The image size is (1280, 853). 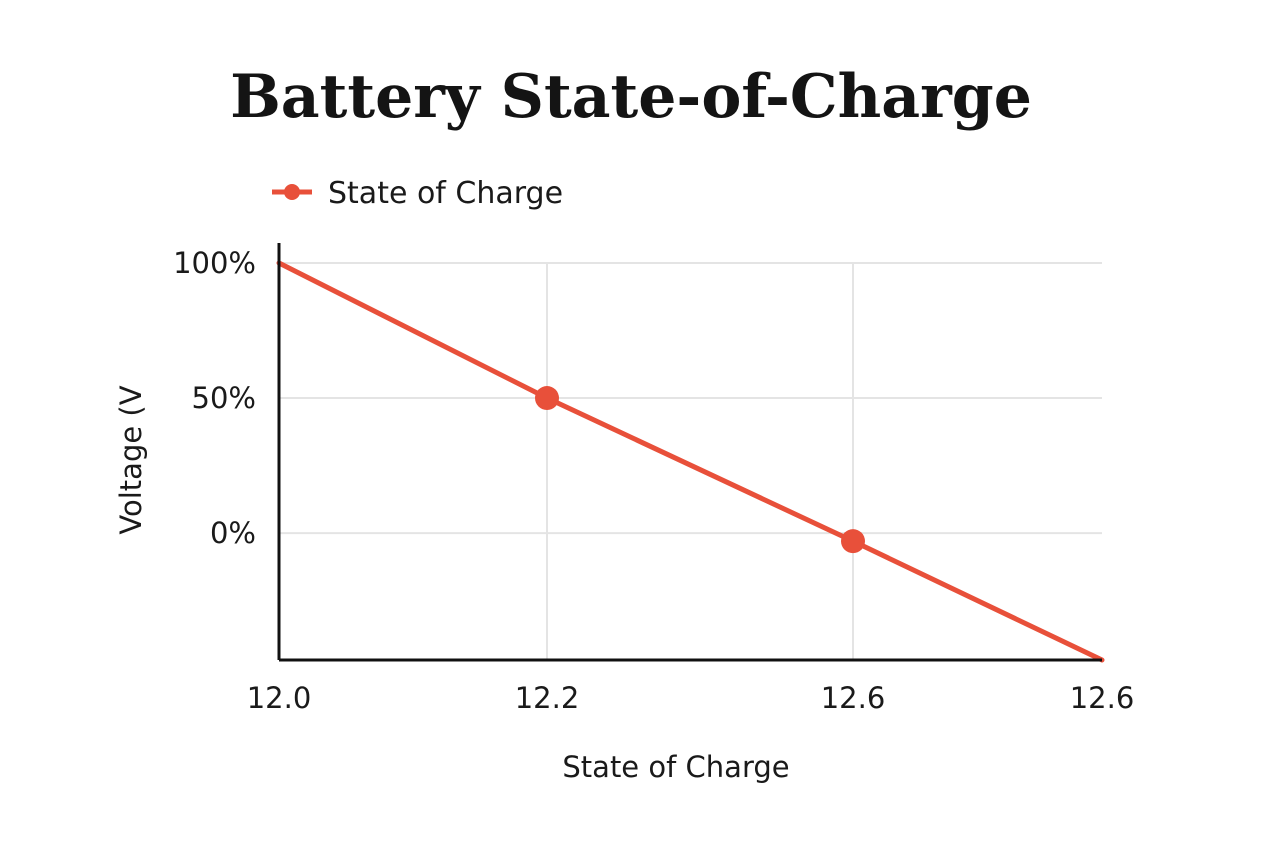 I want to click on x-tick-label: 12.2, so click(x=547, y=698).